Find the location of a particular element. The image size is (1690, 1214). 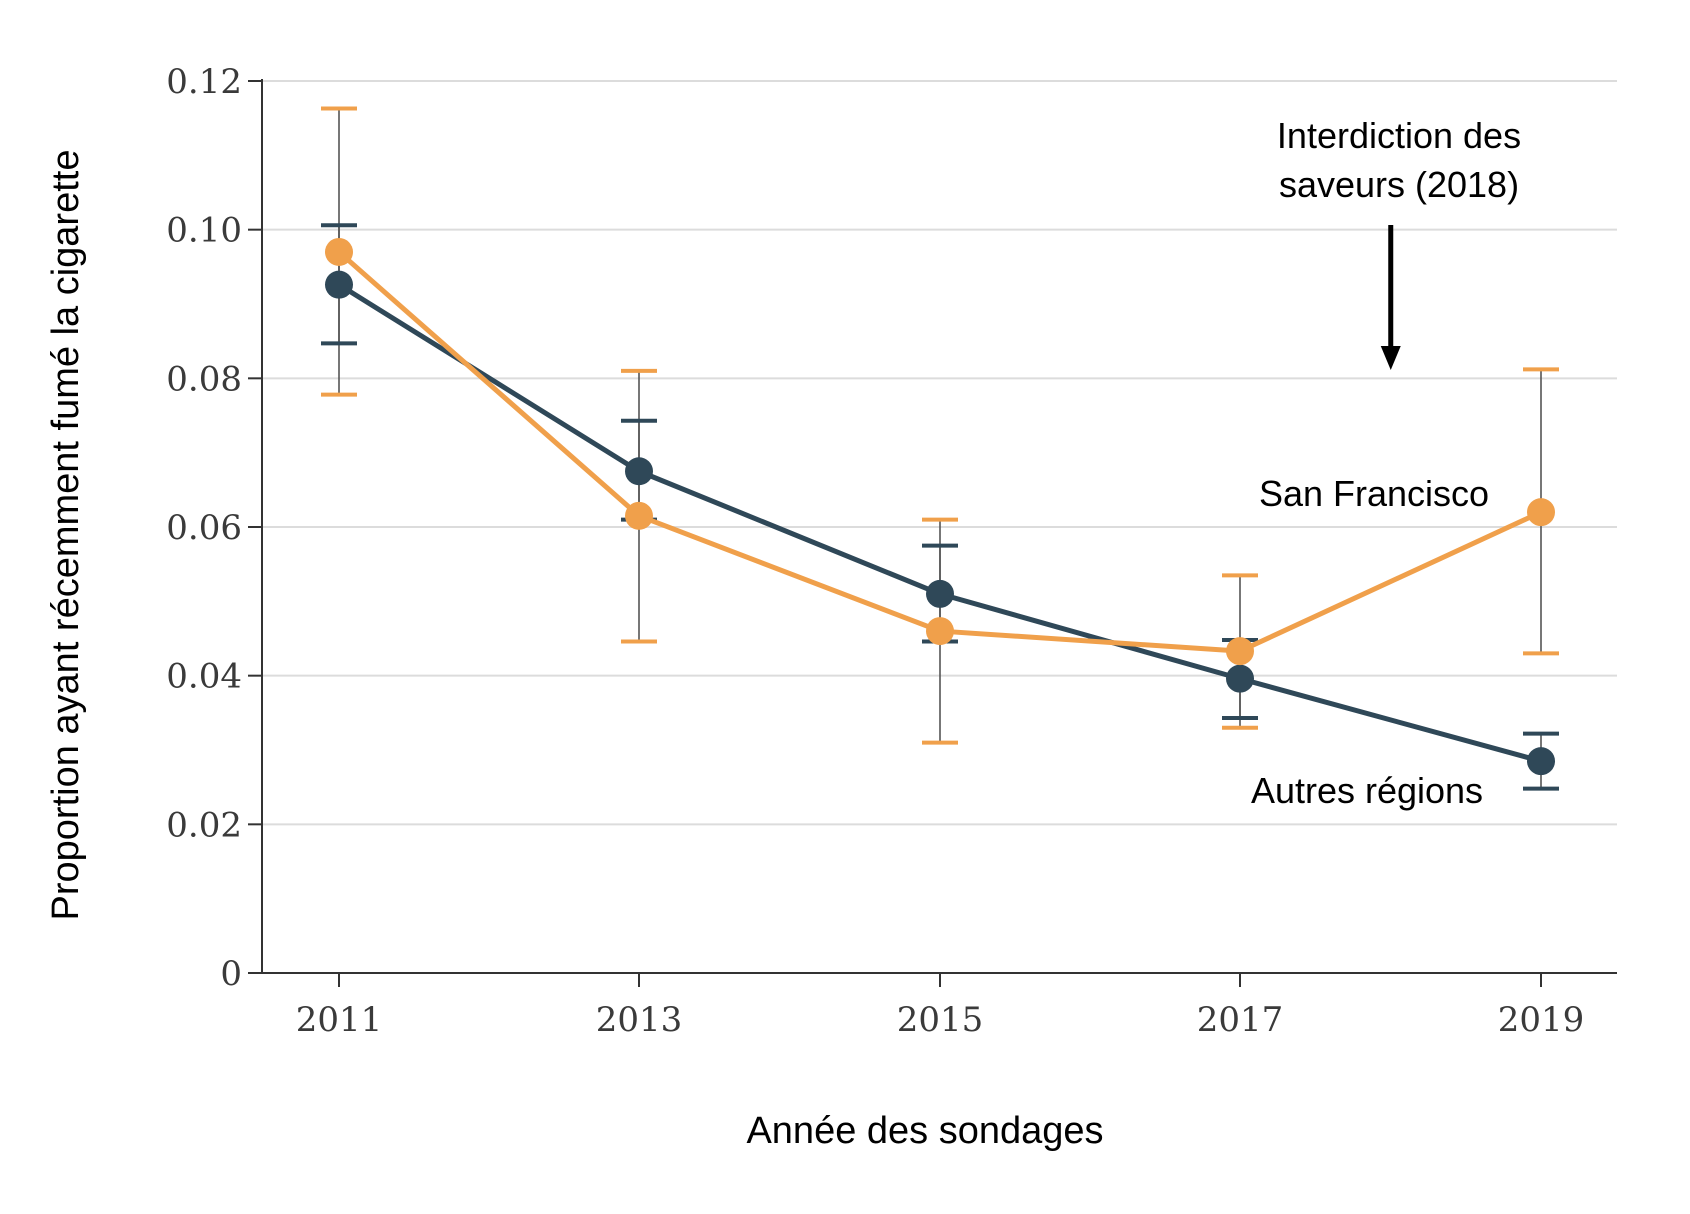

annotation-ban-line1: Interdiction des is located at coordinates (1399, 135).